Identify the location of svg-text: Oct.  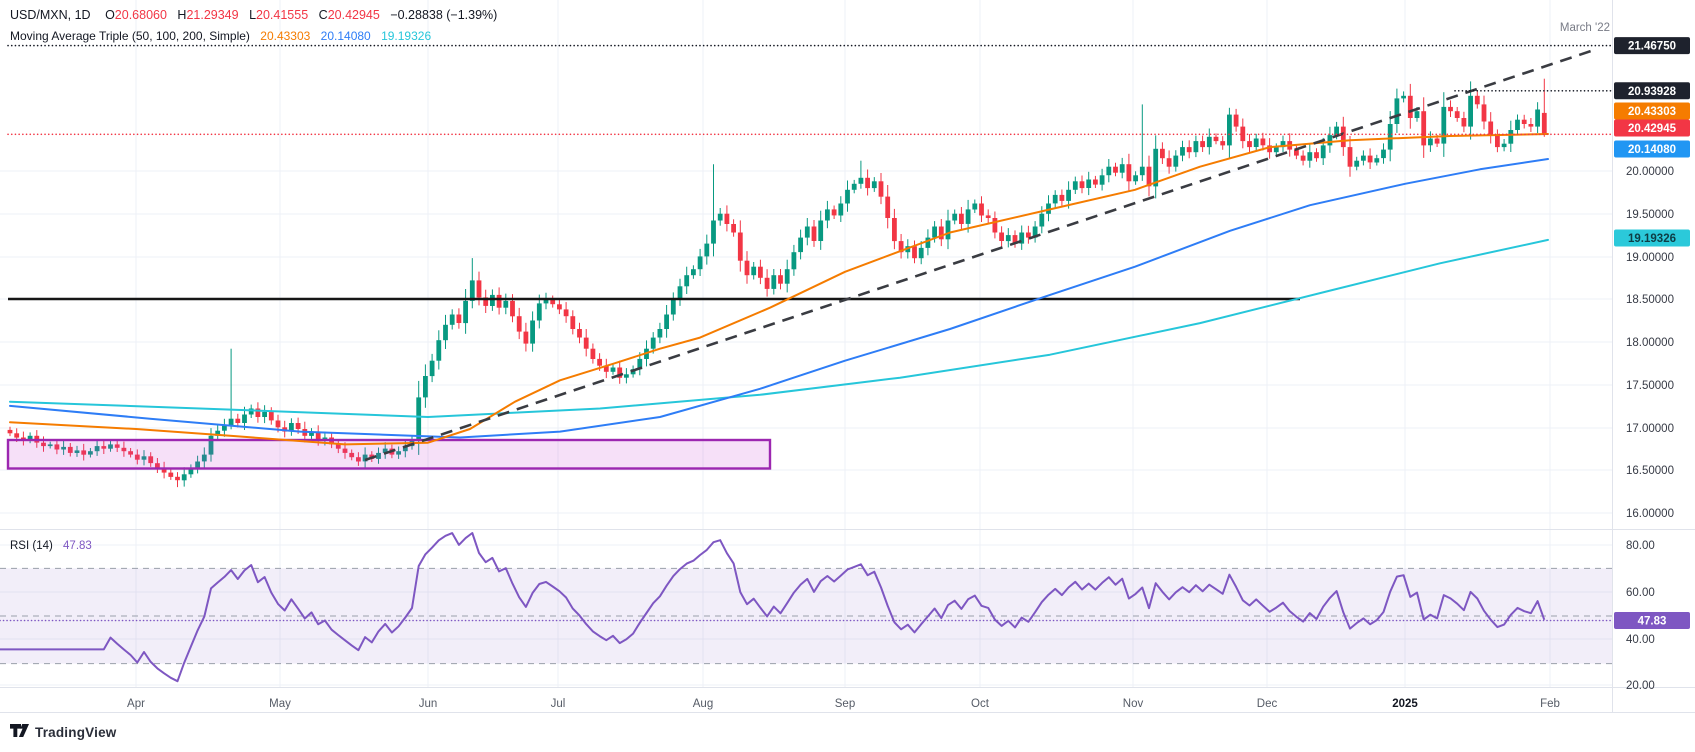
(980, 704).